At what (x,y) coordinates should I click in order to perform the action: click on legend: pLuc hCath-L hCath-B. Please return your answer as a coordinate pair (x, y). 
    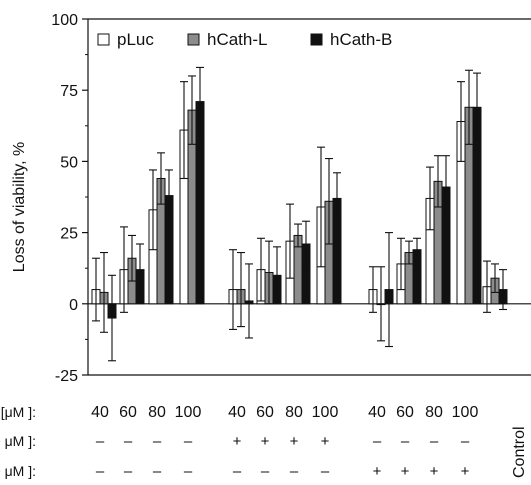
    Looking at the image, I should click on (244, 39).